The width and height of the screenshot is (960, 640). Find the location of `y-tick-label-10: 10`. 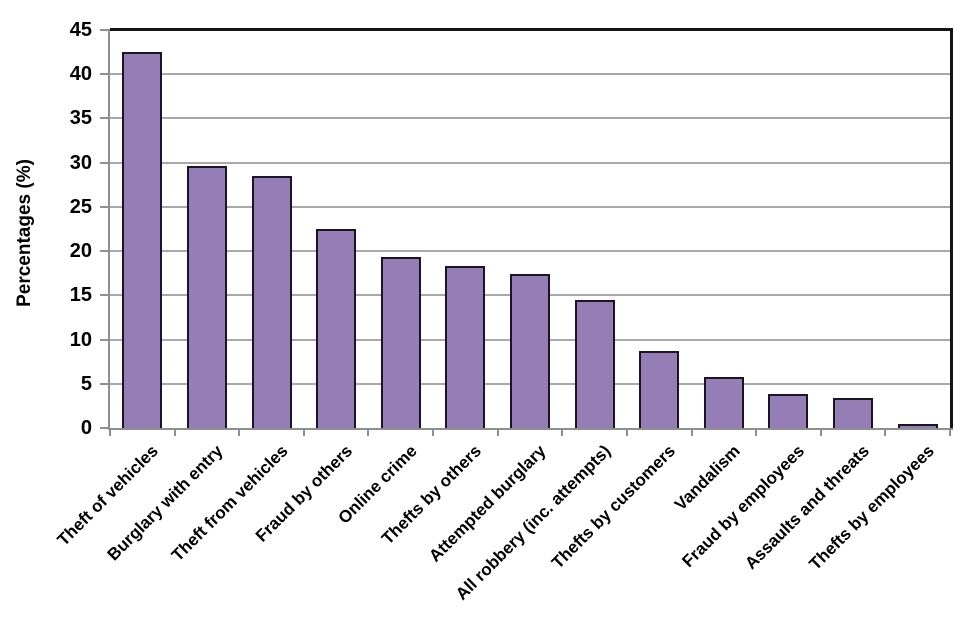

y-tick-label-10: 10 is located at coordinates (80, 339).